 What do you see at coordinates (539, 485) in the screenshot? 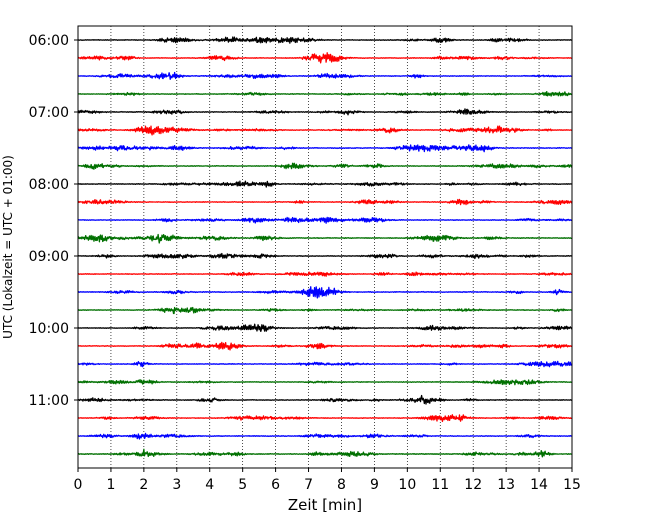
I see `x-tick-label: 14` at bounding box center [539, 485].